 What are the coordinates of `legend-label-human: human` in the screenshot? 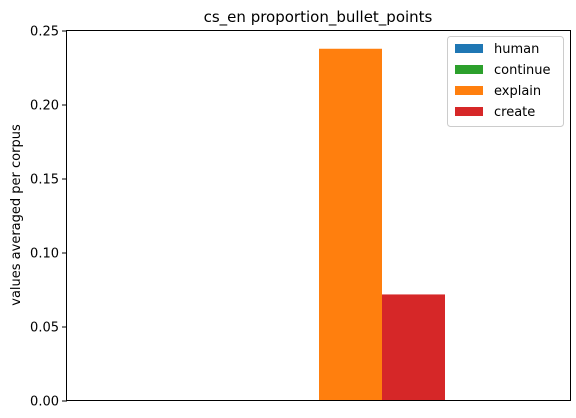 It's located at (516, 49).